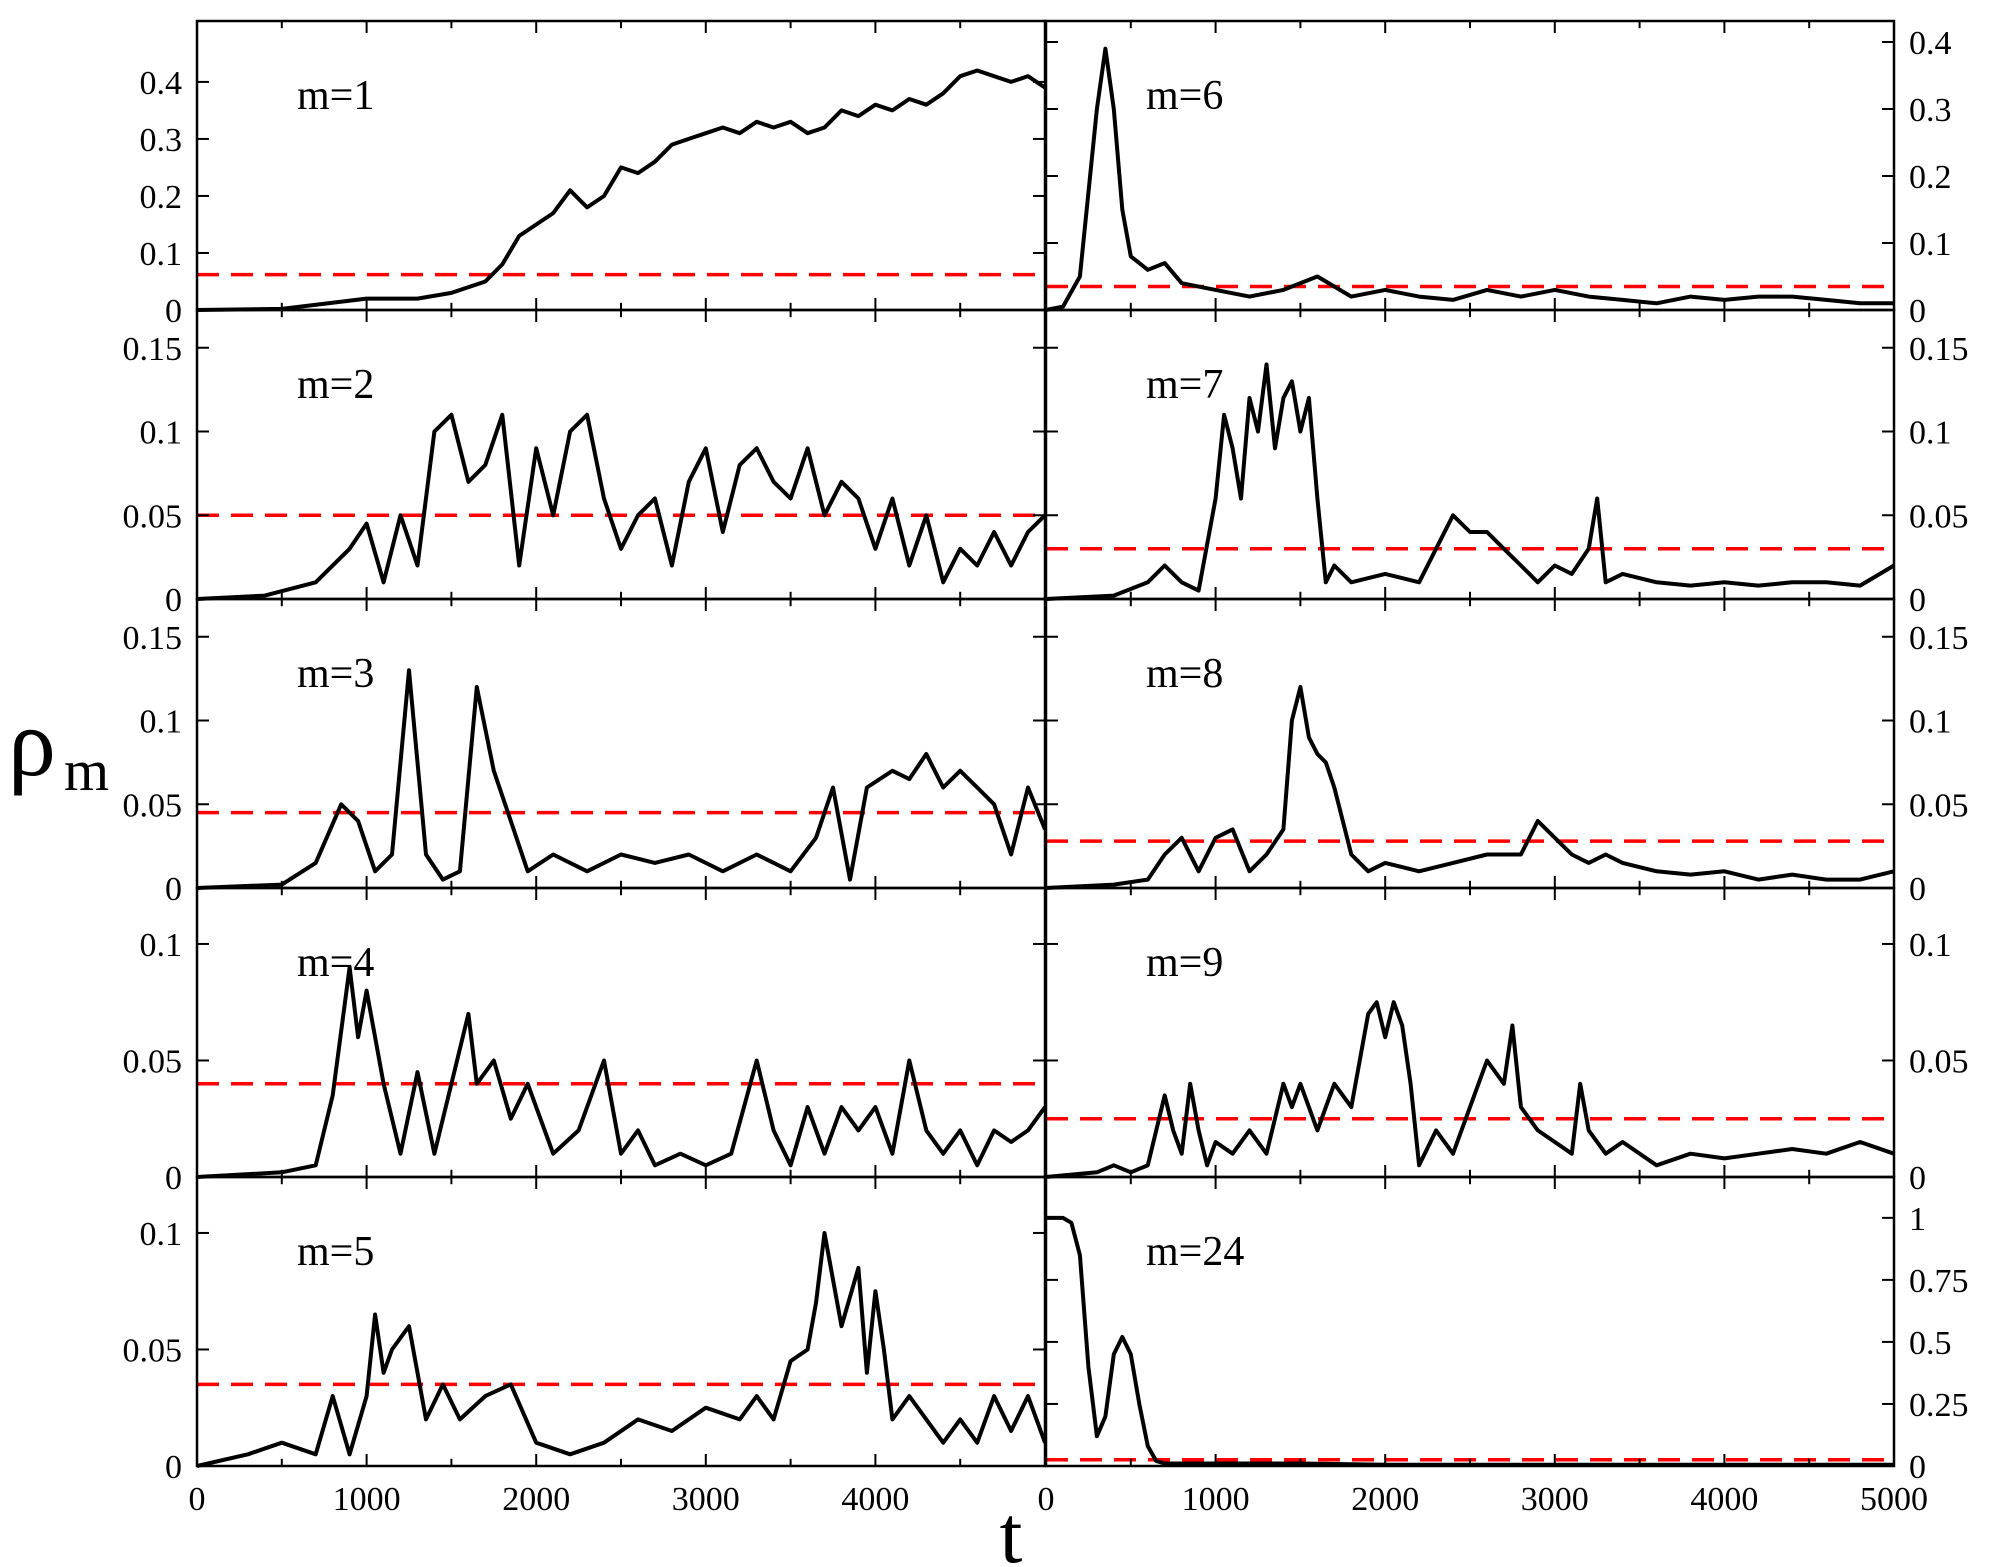 This screenshot has width=1992, height=1567. I want to click on panel-m5: 0 0.05 0.1 m=5, so click(585, 1330).